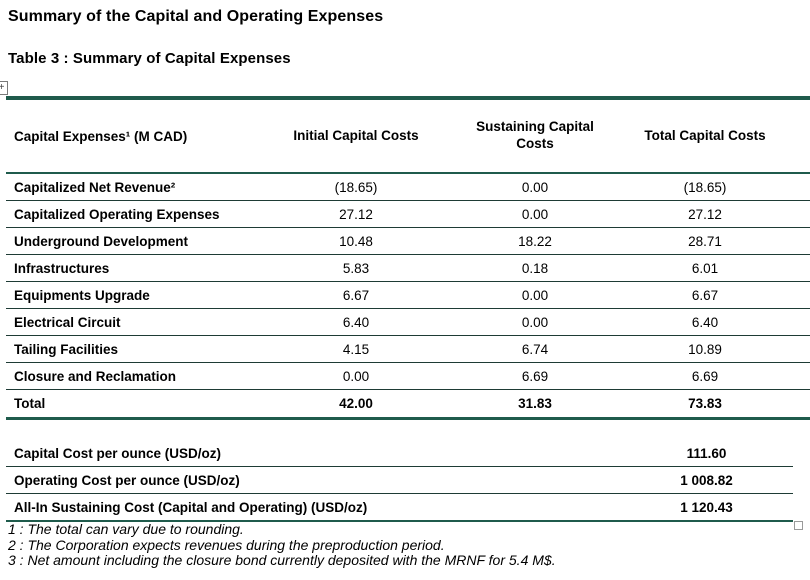  Describe the element at coordinates (356, 403) in the screenshot. I see `cell-initial: 42.00` at that location.